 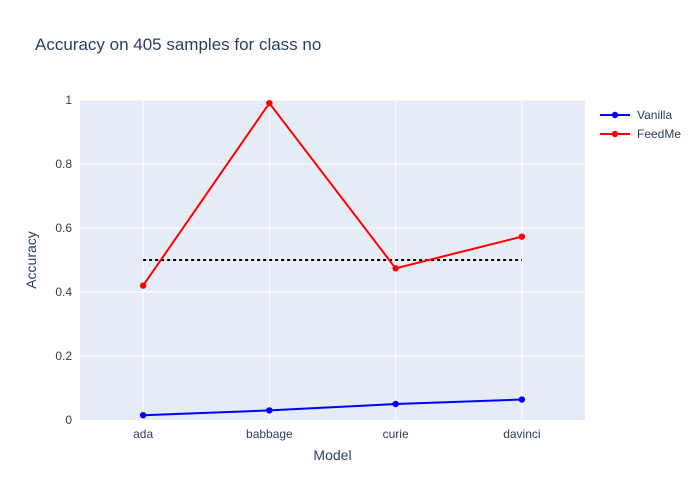 I want to click on legend-marker-vanilla, so click(x=615, y=115).